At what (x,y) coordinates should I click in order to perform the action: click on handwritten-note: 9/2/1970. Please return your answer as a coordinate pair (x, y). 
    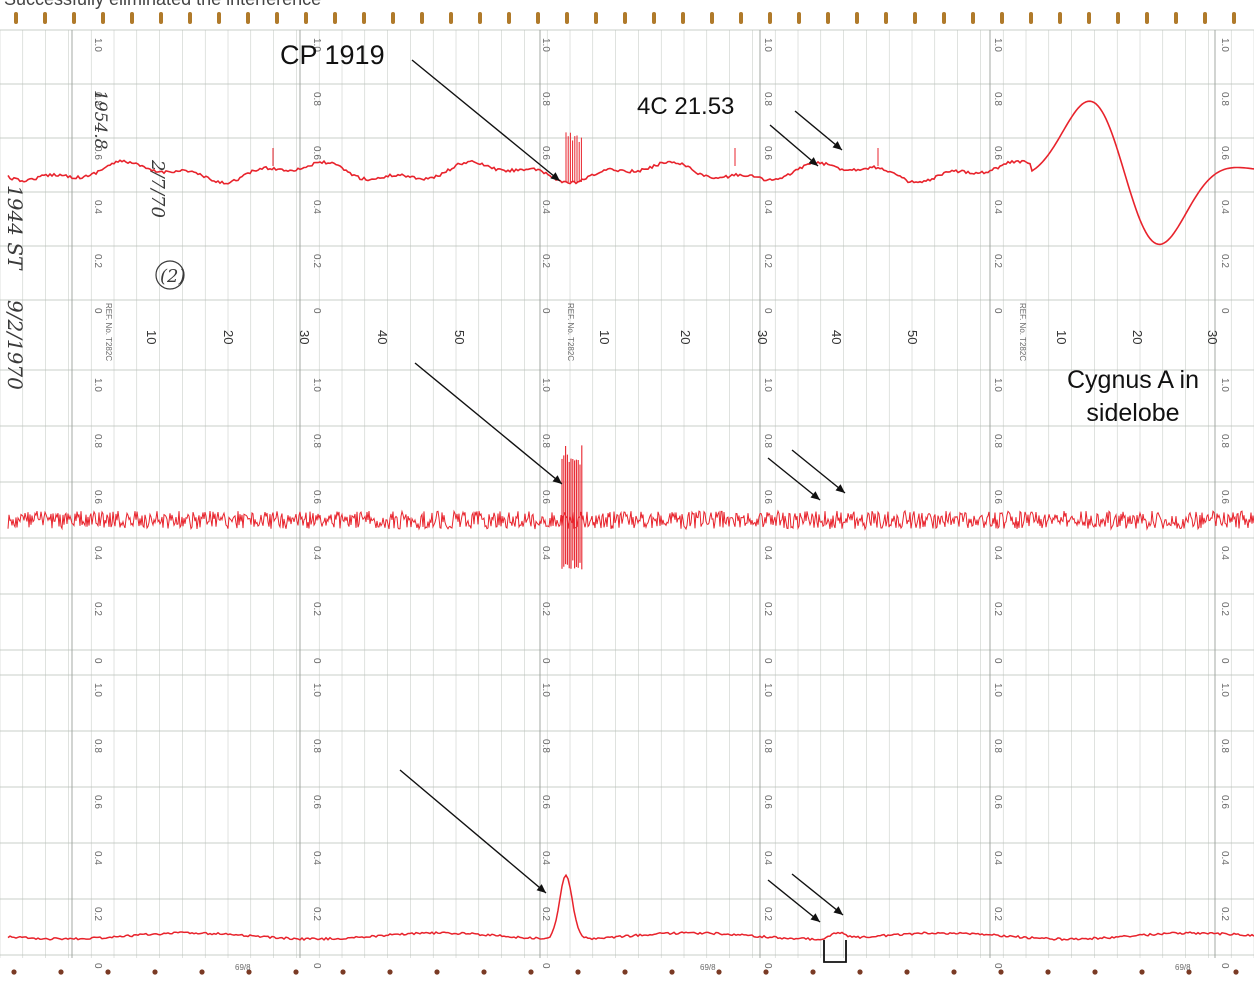
    Looking at the image, I should click on (15, 345).